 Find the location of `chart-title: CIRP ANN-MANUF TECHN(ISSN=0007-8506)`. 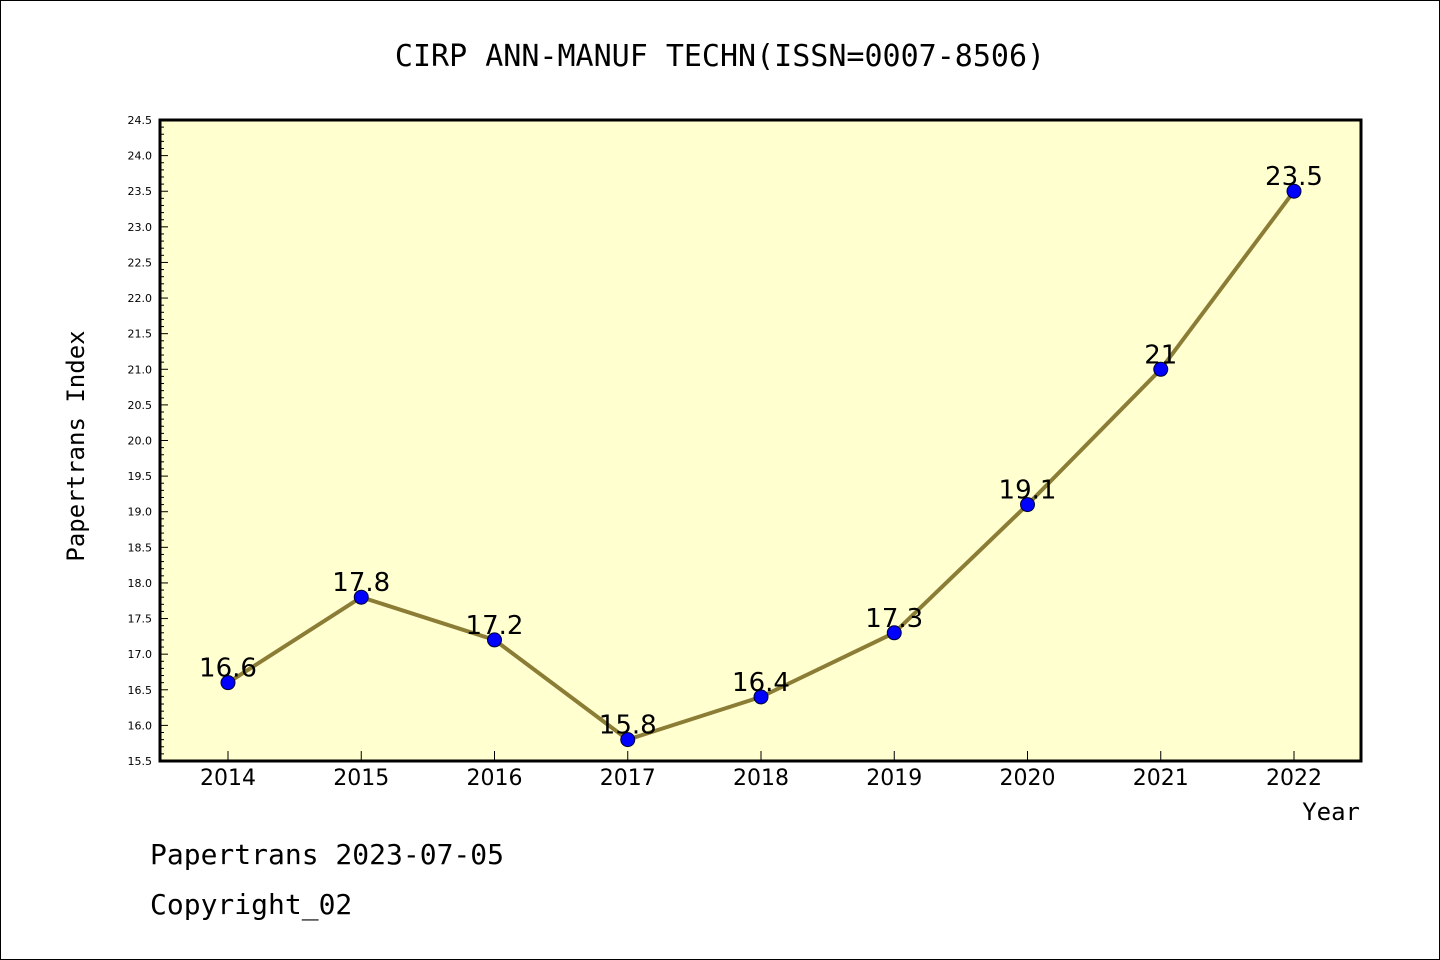

chart-title: CIRP ANN-MANUF TECHN(ISSN=0007-8506) is located at coordinates (720, 56).